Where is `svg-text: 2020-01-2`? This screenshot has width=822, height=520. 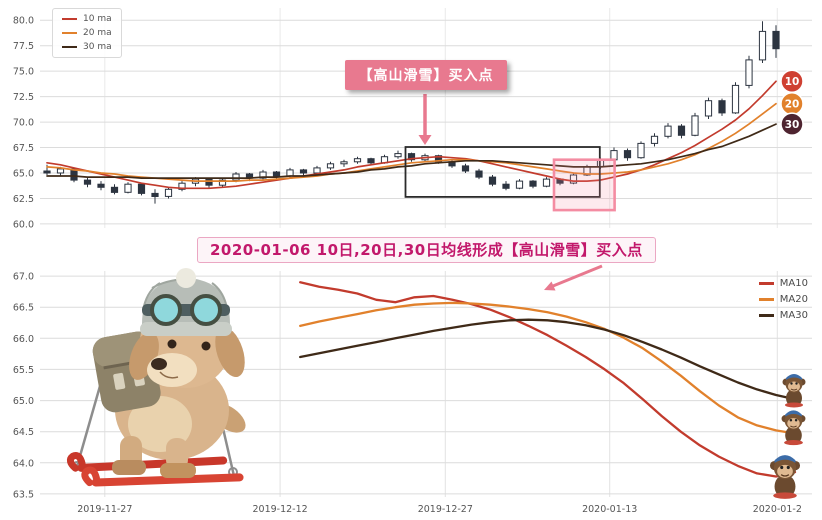
svg-text: 2020-01-2 is located at coordinates (777, 509).